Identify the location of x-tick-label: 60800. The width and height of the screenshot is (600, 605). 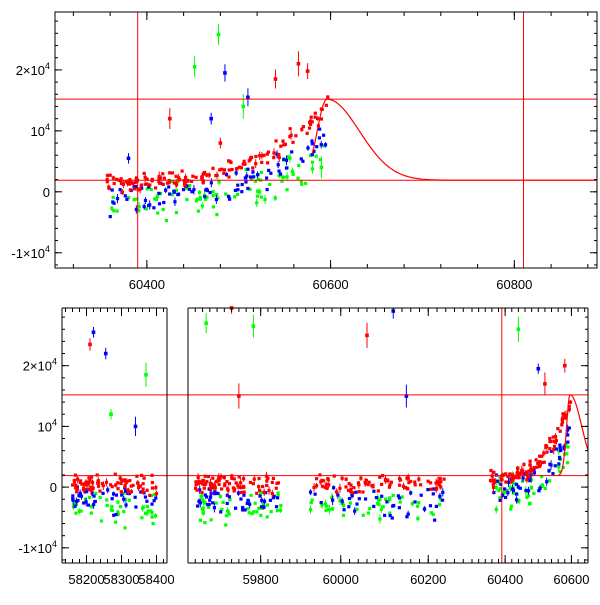
(514, 284).